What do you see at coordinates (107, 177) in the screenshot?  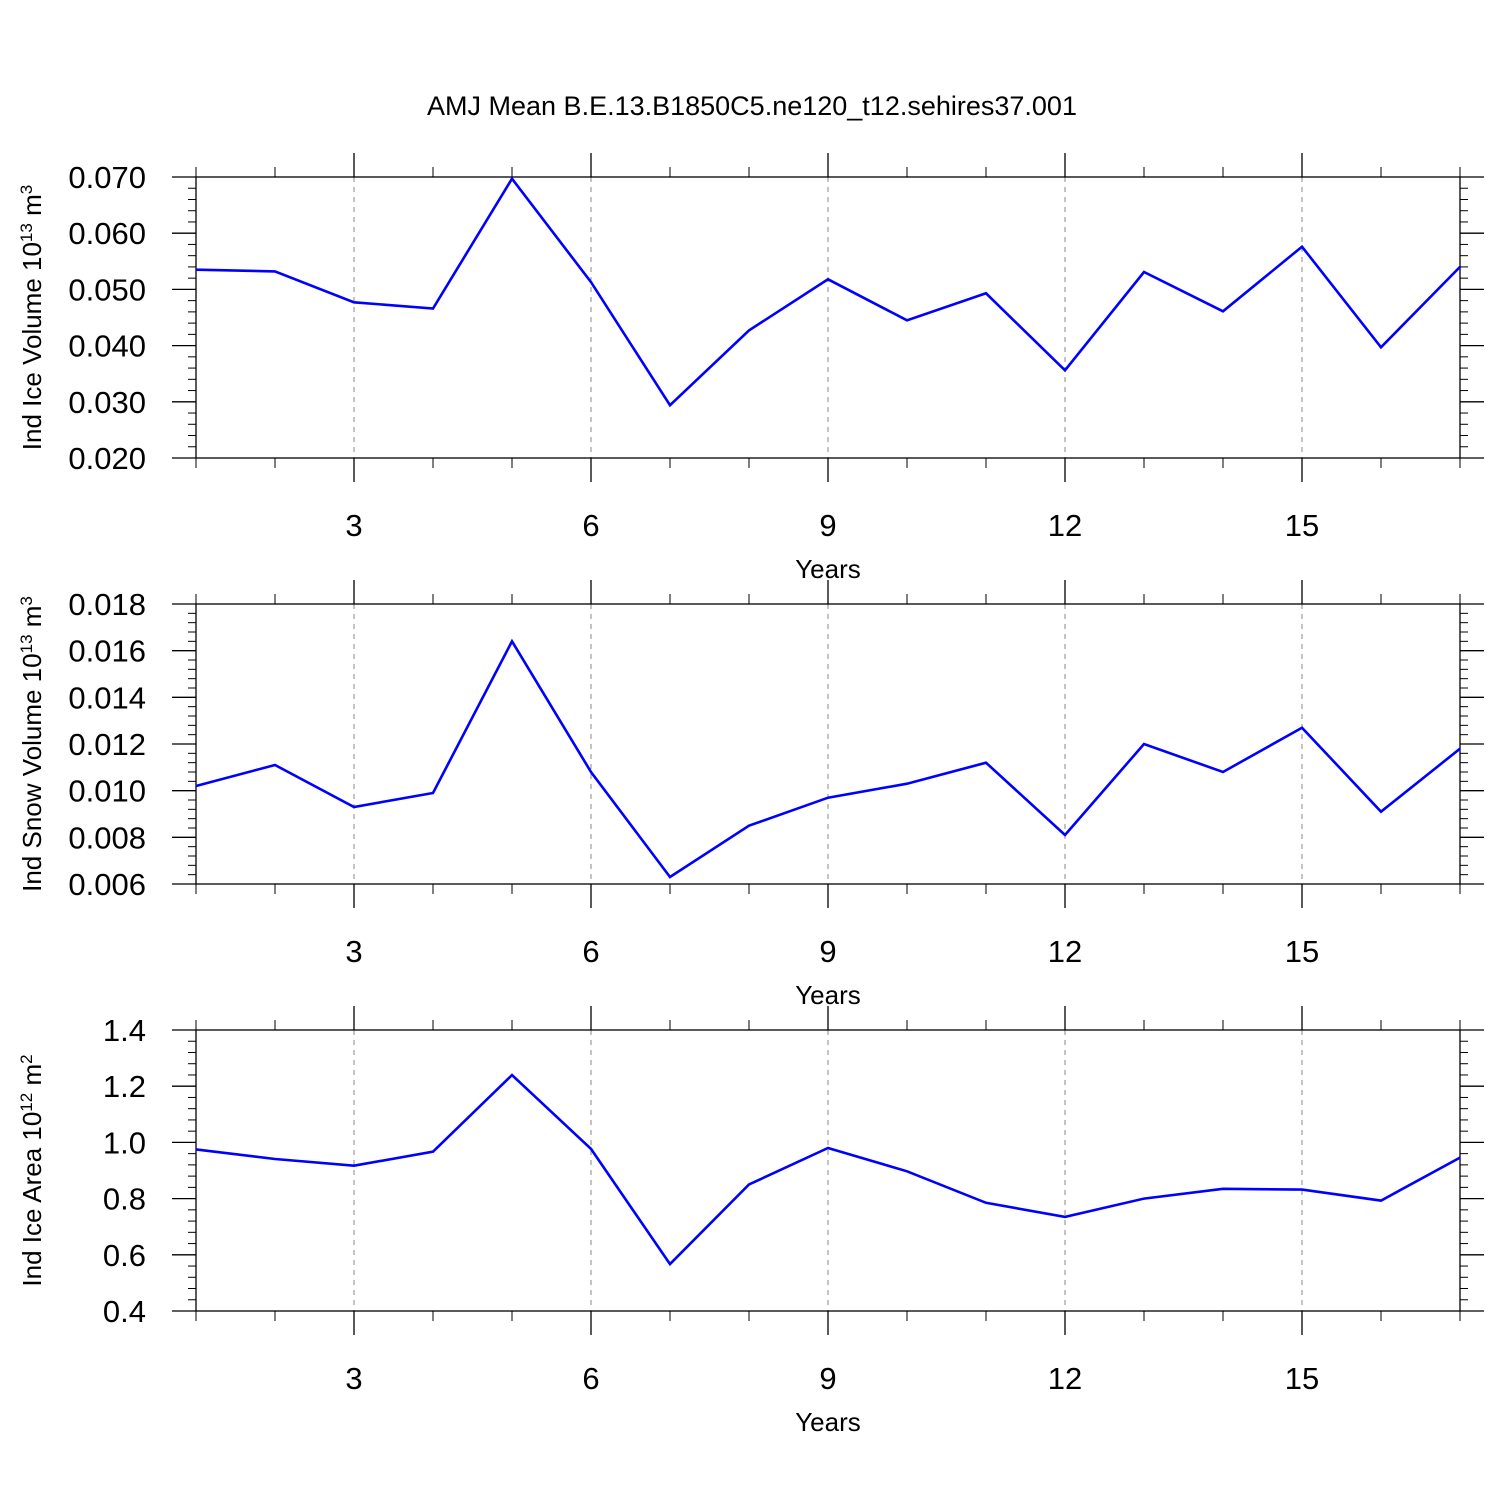 I see `y-tick-label: 0.070` at bounding box center [107, 177].